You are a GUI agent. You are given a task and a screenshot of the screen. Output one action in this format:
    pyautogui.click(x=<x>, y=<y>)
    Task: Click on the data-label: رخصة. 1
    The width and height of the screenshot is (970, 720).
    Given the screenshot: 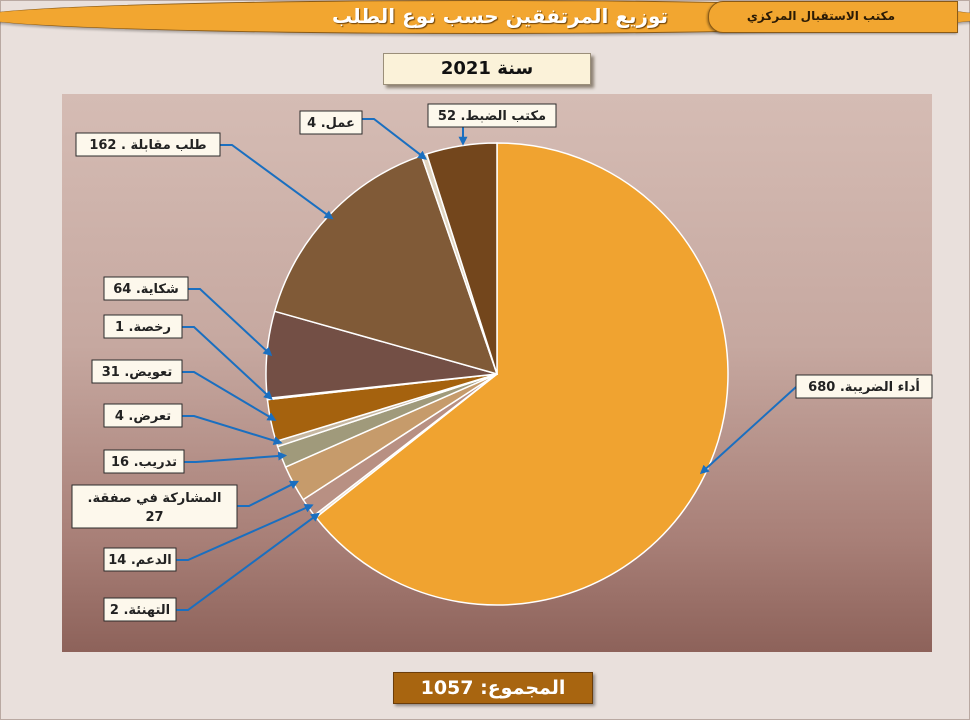 What is the action you would take?
    pyautogui.click(x=143, y=327)
    